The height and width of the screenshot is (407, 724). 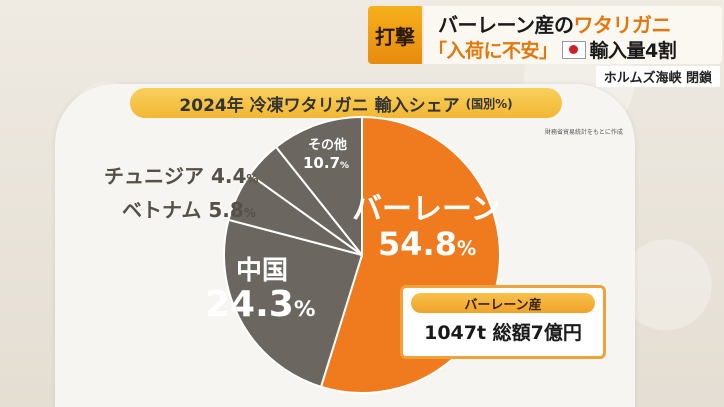 What do you see at coordinates (262, 271) in the screenshot?
I see `label-china-name: 中国` at bounding box center [262, 271].